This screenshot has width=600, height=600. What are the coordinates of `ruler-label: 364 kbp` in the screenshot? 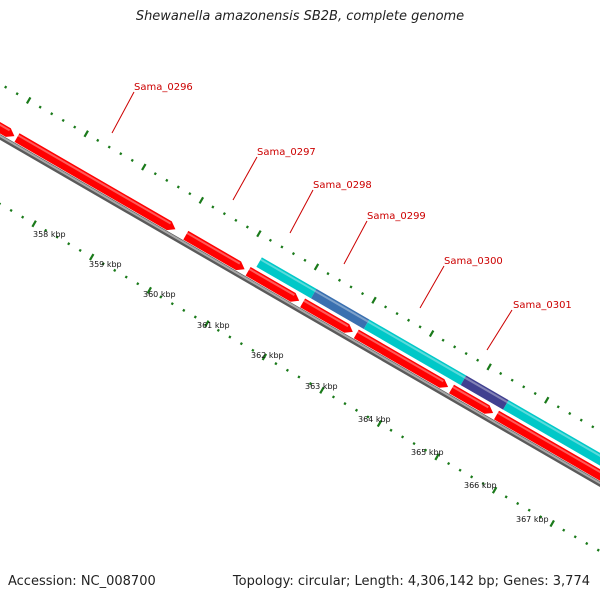 It's located at (374, 419).